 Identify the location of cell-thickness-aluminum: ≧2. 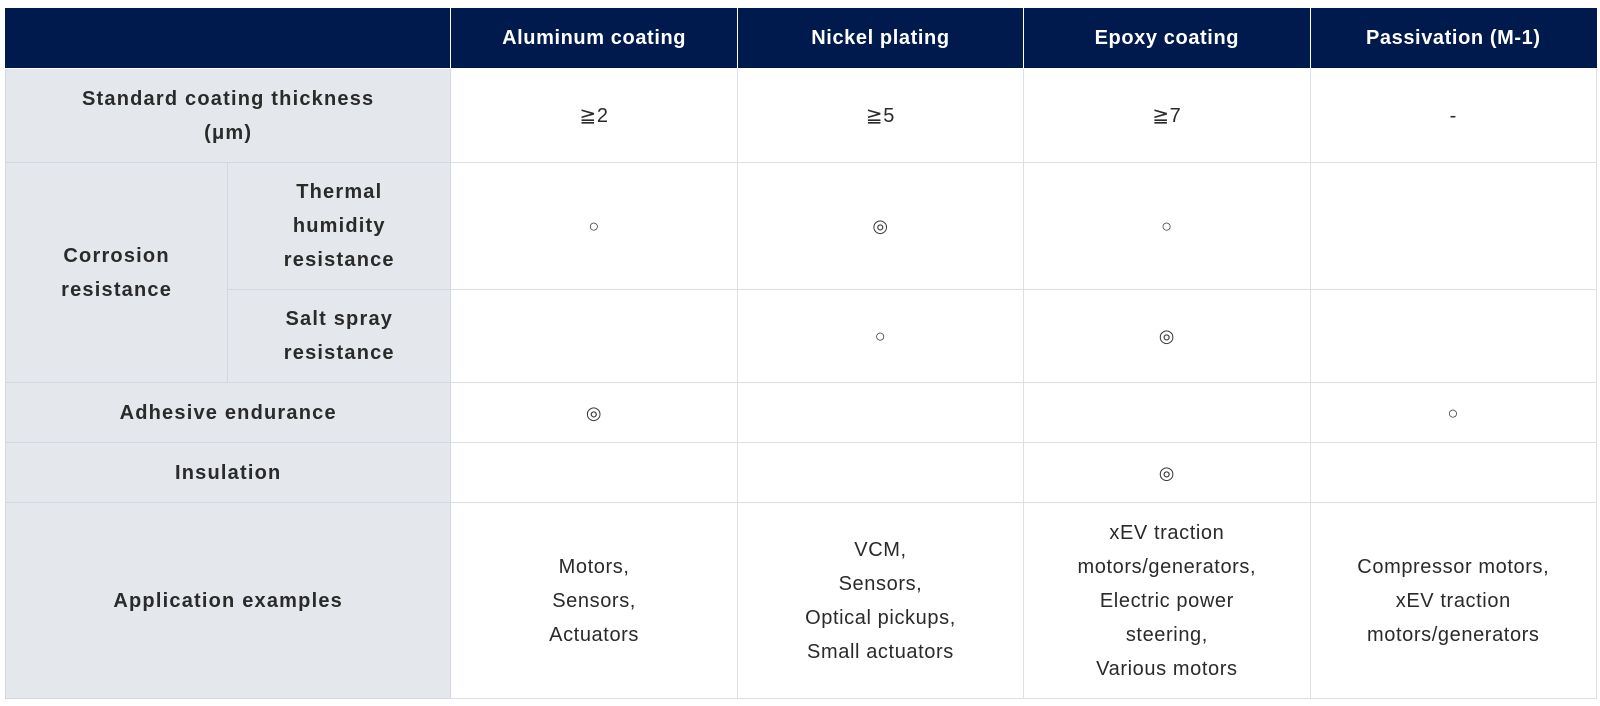
(594, 115).